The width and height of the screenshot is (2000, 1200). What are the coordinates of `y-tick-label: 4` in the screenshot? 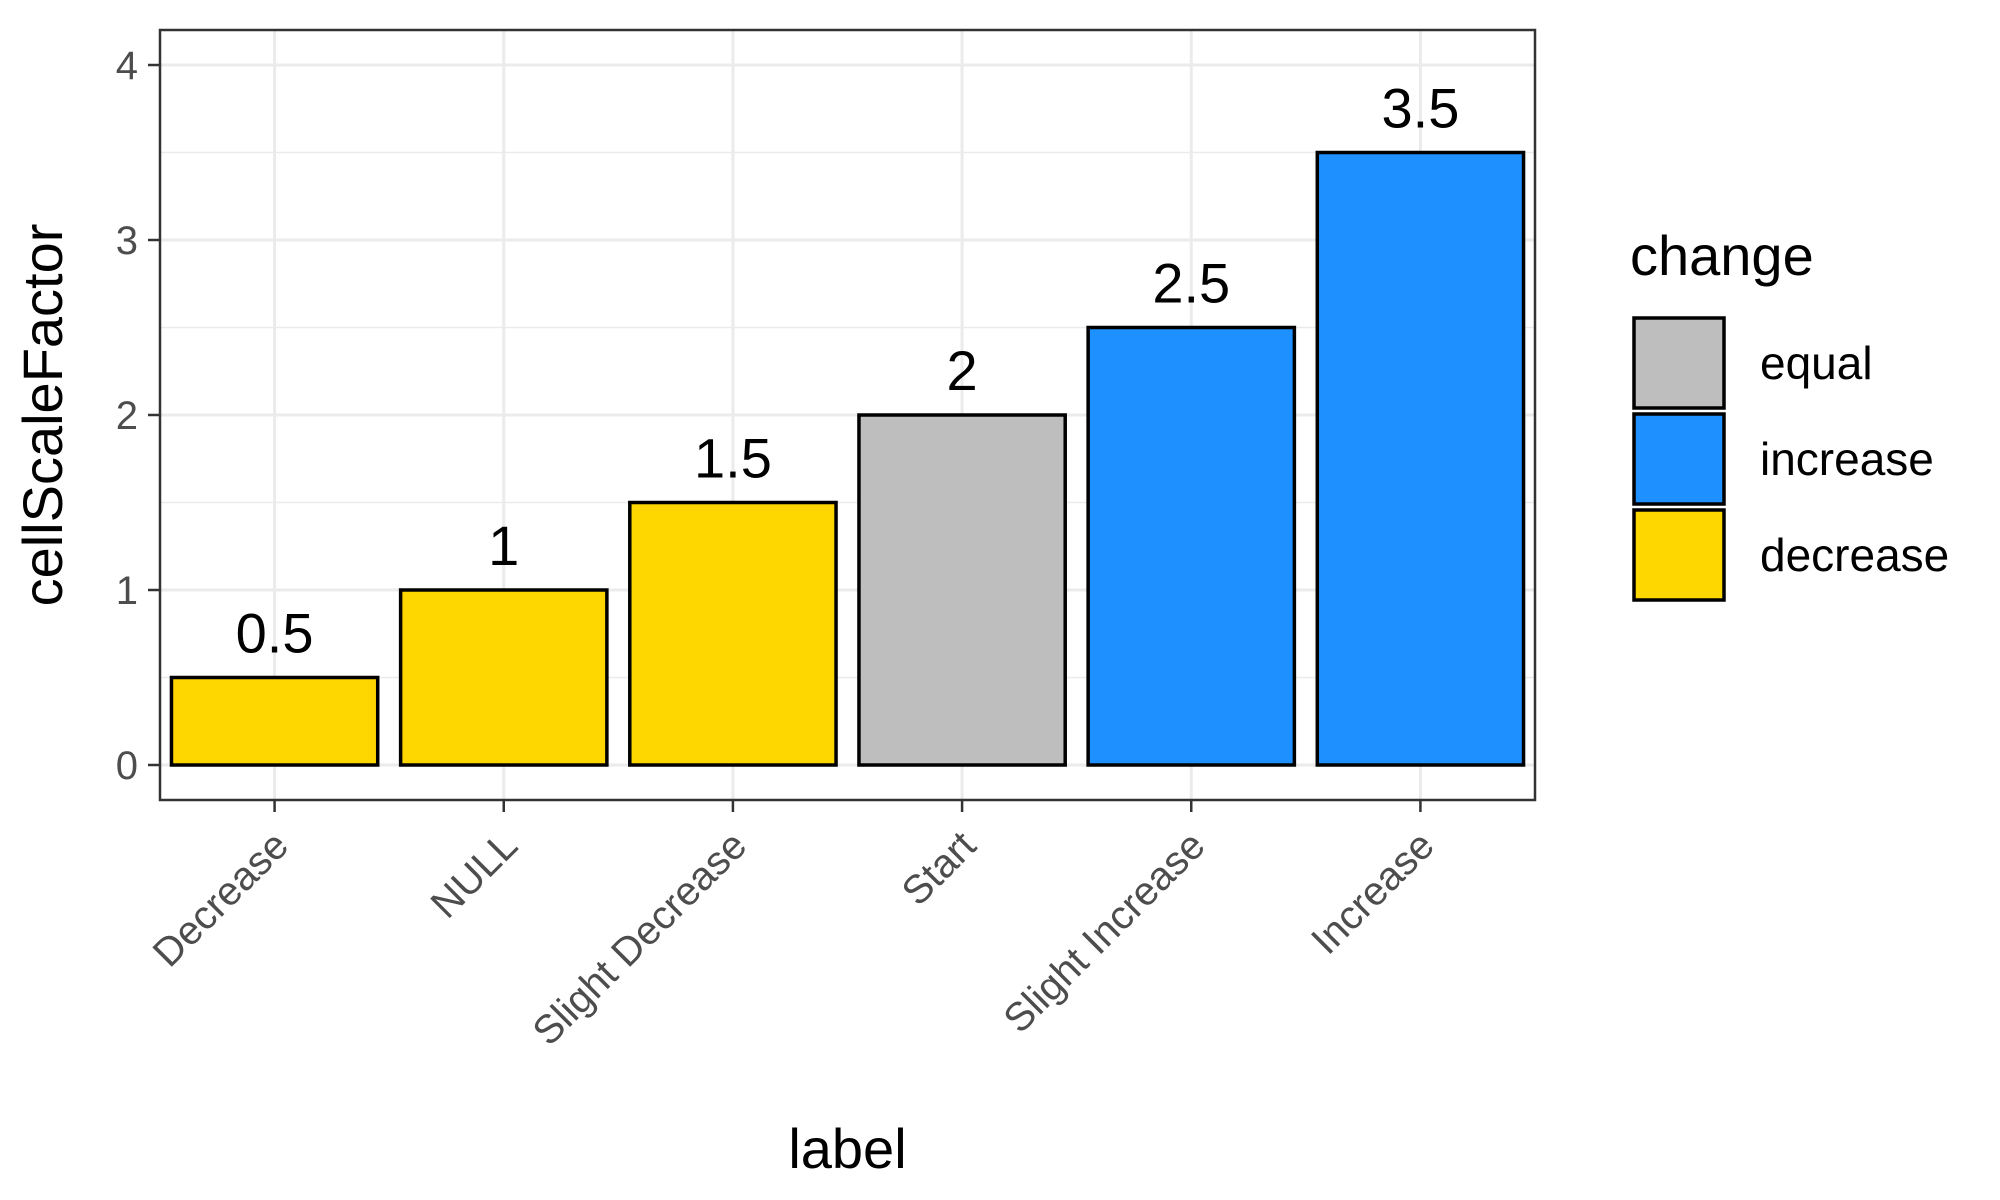 It's located at (127, 66).